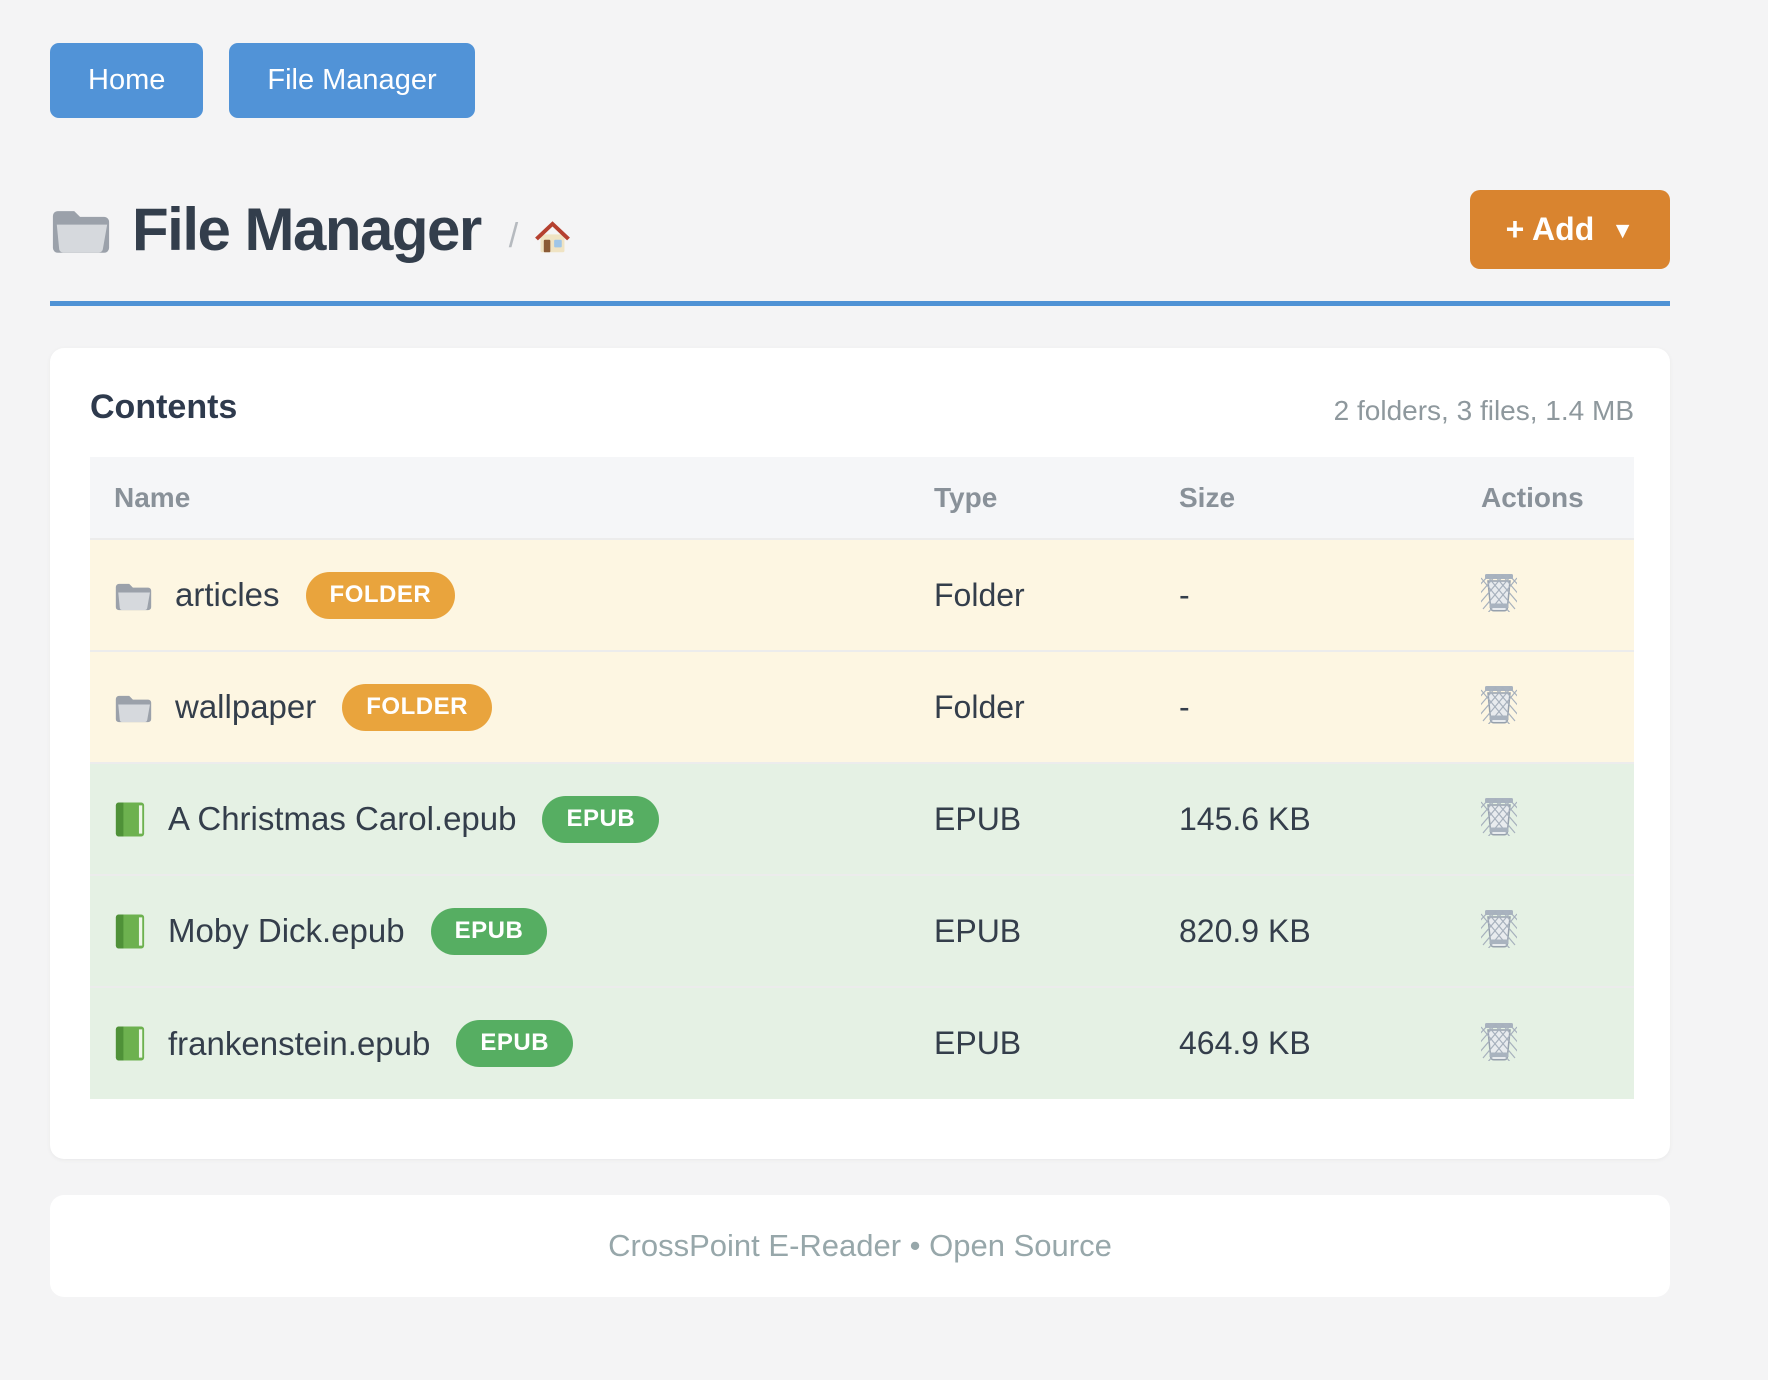  Describe the element at coordinates (1483, 410) in the screenshot. I see `contents-summary: 2 folders, 3 files, 1.4 MB` at that location.